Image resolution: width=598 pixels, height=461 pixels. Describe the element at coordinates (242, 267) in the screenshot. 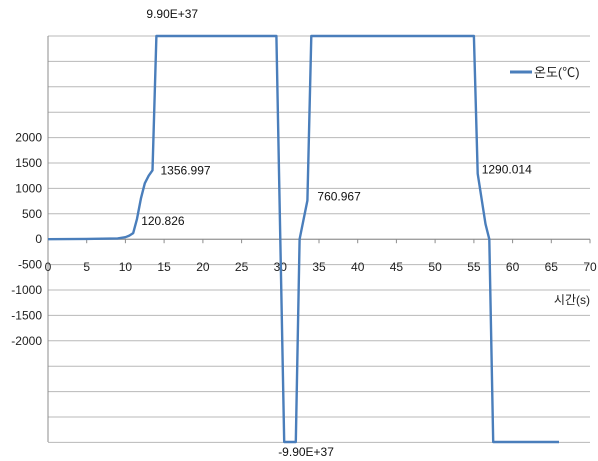

I see `x-tick-label: 25` at that location.